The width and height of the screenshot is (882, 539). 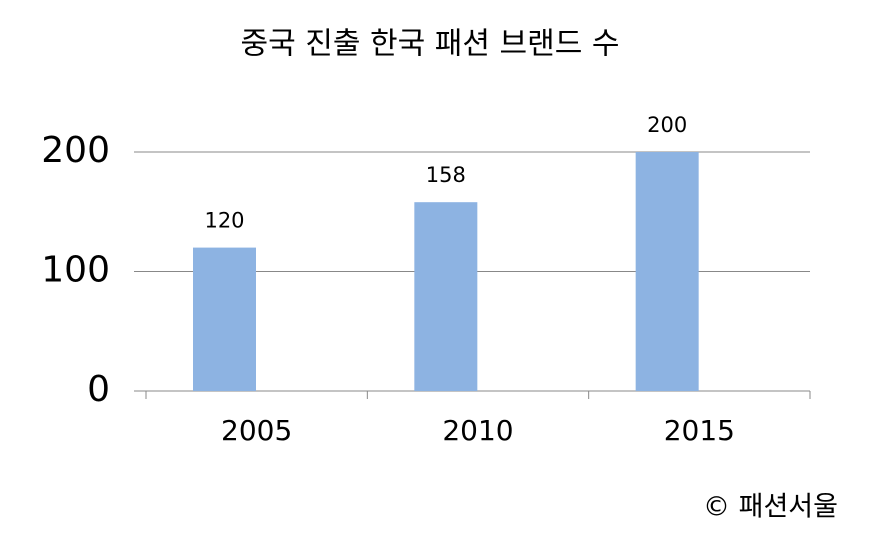 I want to click on y-tick-label: 200, so click(x=75, y=150).